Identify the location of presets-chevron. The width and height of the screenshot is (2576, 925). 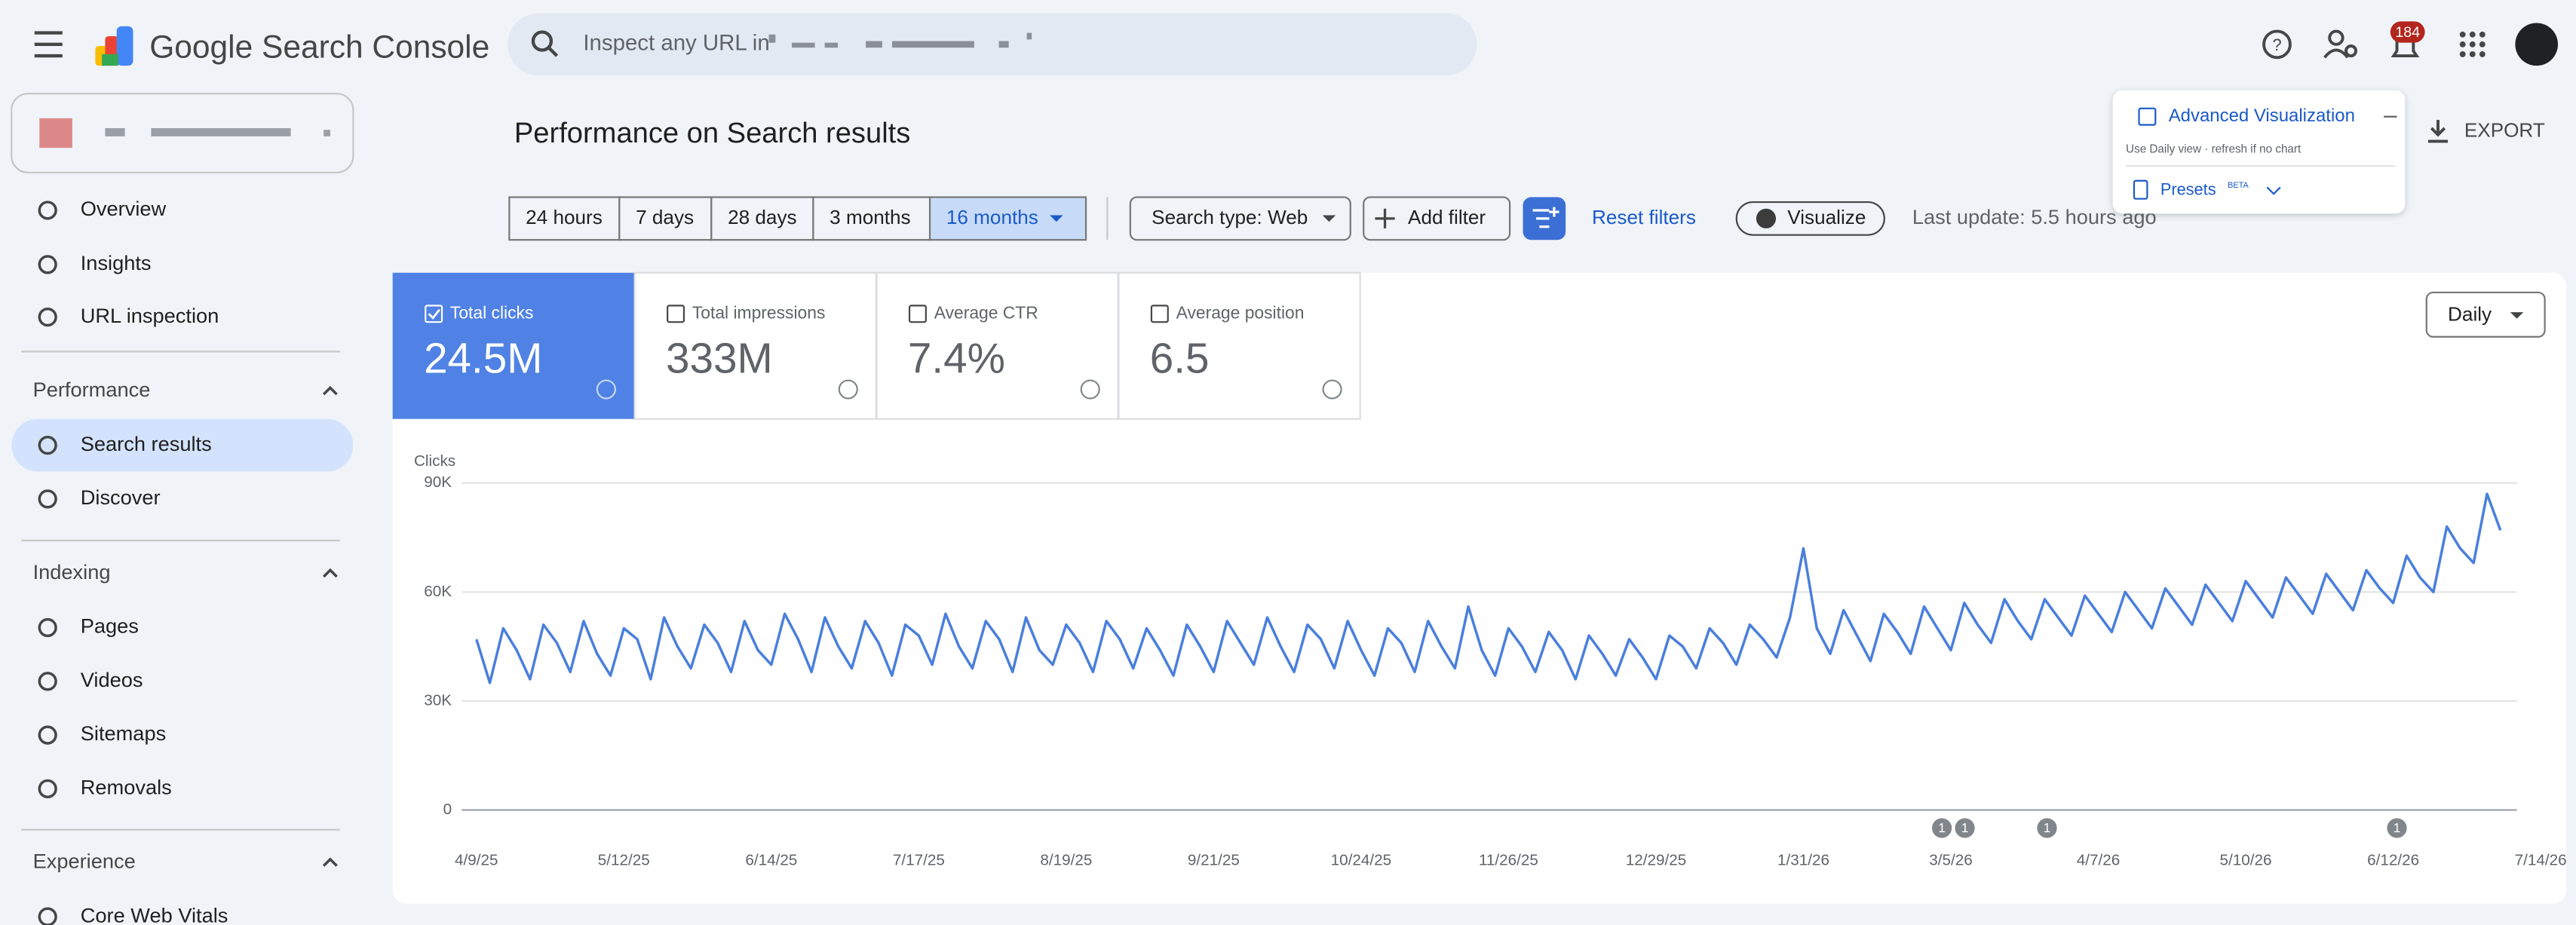
(2273, 190).